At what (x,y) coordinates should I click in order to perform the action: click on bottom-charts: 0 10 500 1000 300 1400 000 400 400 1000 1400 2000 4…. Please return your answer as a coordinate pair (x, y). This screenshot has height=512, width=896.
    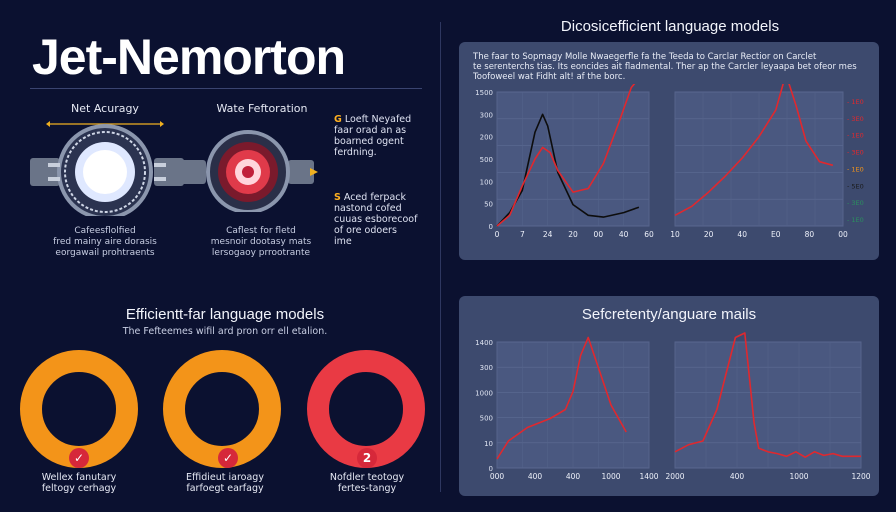
    Looking at the image, I should click on (673, 406).